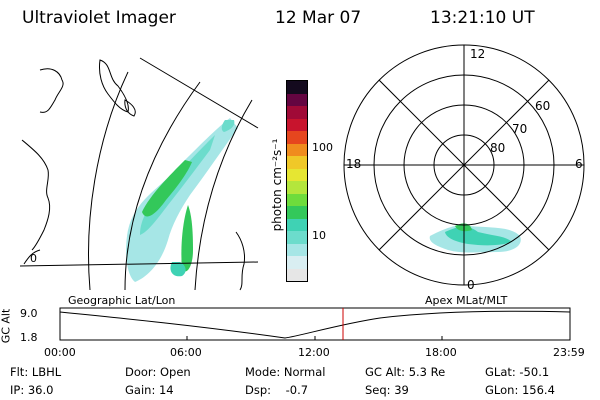  What do you see at coordinates (149, 390) in the screenshot?
I see `gain-status: Gain: 14` at bounding box center [149, 390].